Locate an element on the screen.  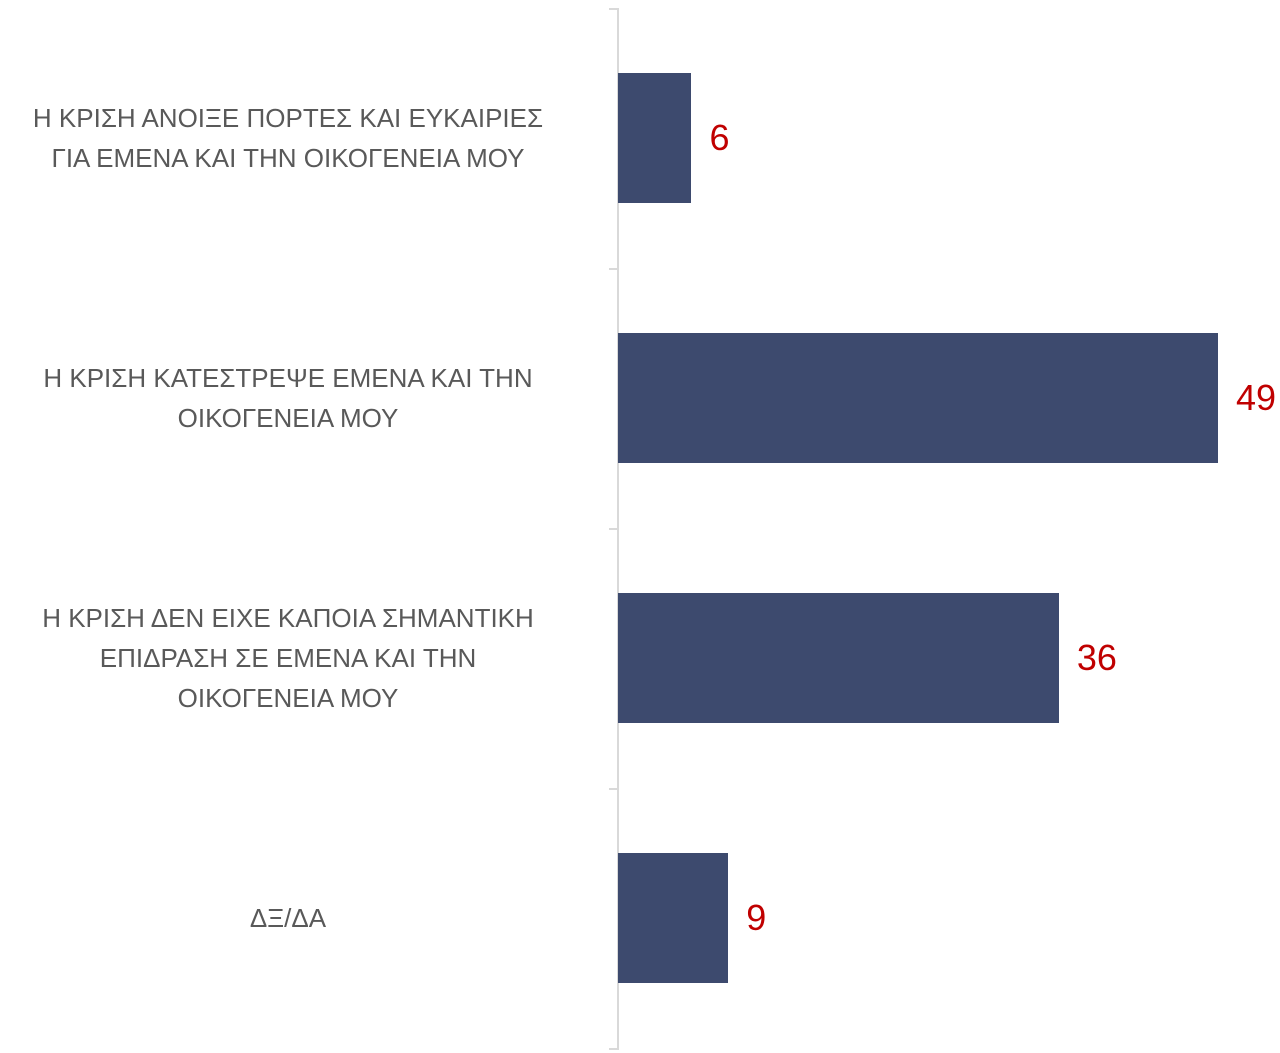
value-label: 9 is located at coordinates (756, 917).